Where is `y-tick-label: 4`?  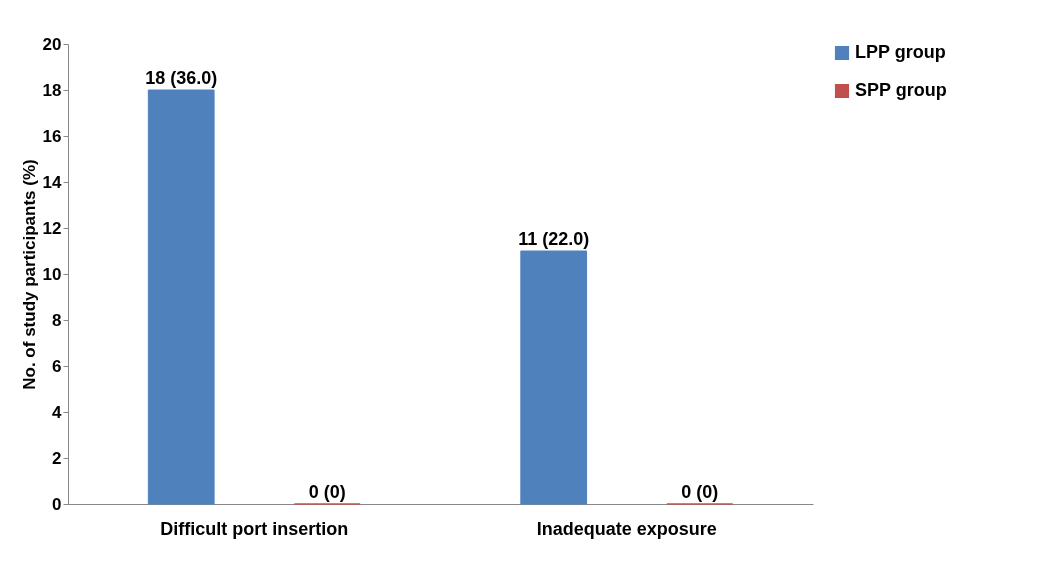
y-tick-label: 4 is located at coordinates (57, 412).